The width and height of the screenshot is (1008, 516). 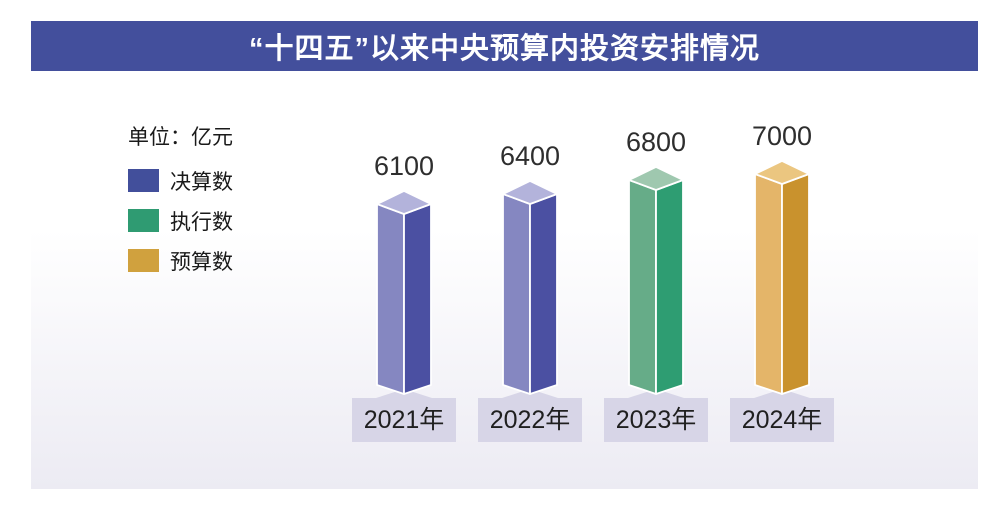 What do you see at coordinates (656, 420) in the screenshot?
I see `category-label: 2023年` at bounding box center [656, 420].